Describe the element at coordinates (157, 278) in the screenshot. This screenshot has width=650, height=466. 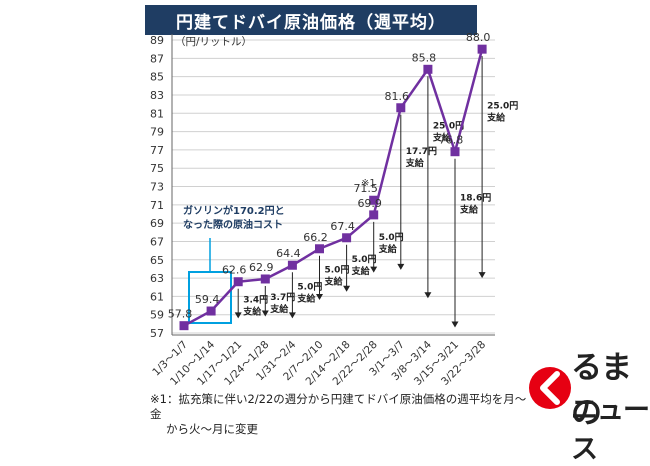
I see `y-tick-label: 63` at that location.